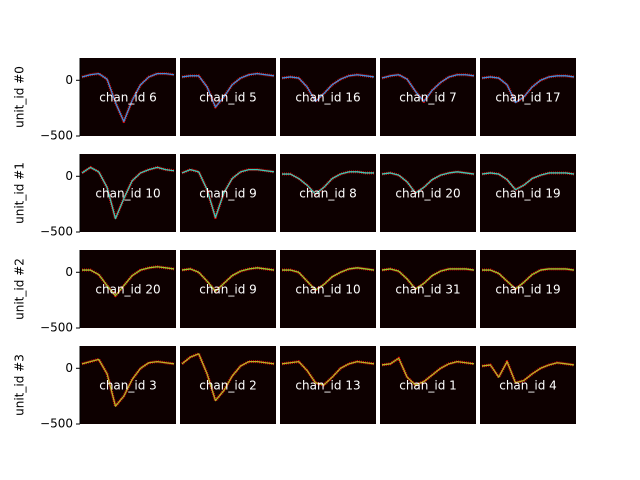 The image size is (640, 480). What do you see at coordinates (20, 193) in the screenshot?
I see `y-axis-label: unit_id #1` at bounding box center [20, 193].